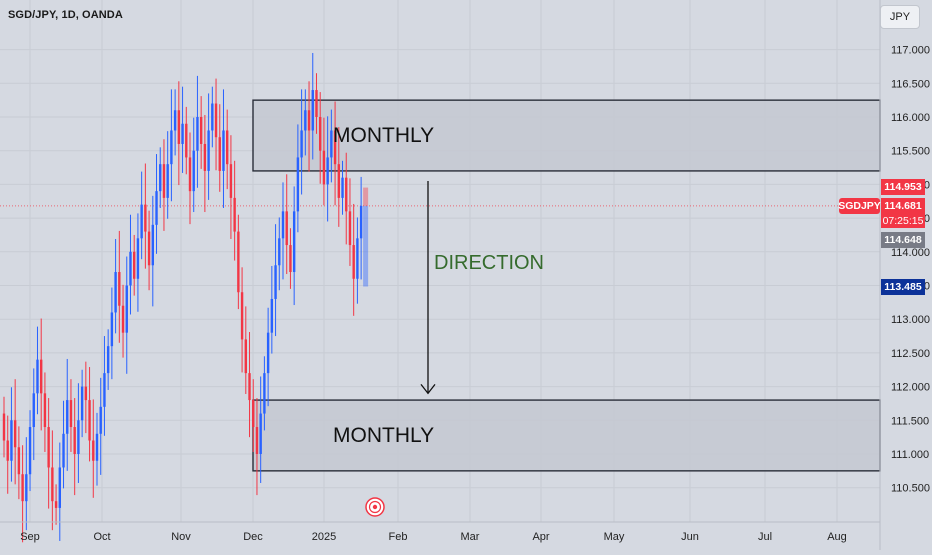 This screenshot has width=932, height=555. I want to click on last-price-tag: 114.681, so click(903, 205).